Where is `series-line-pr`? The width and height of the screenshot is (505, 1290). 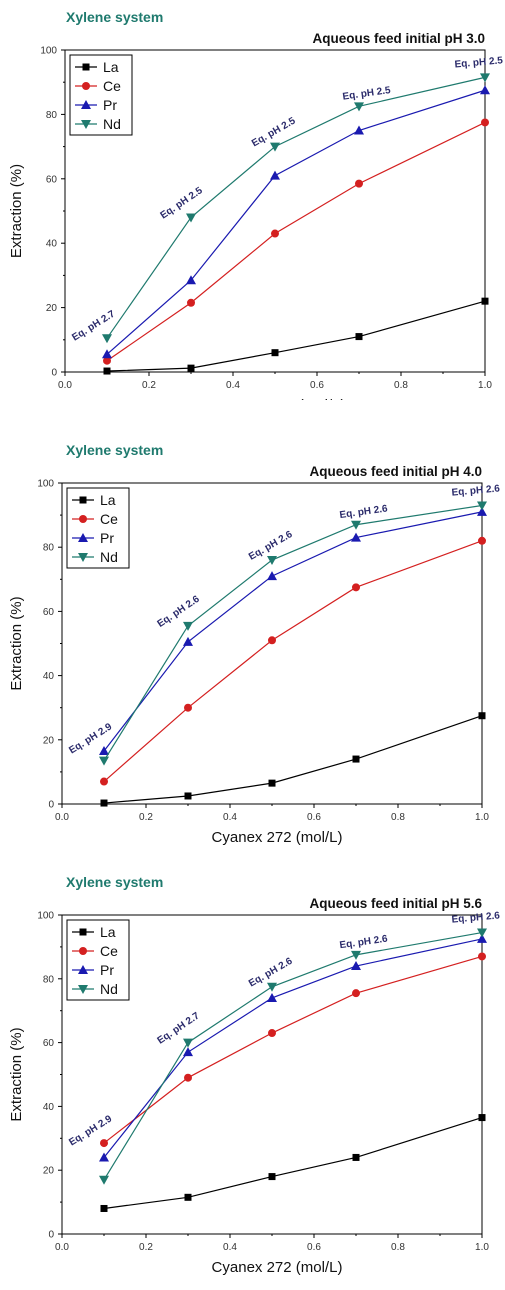
series-line-pr is located at coordinates (293, 1048).